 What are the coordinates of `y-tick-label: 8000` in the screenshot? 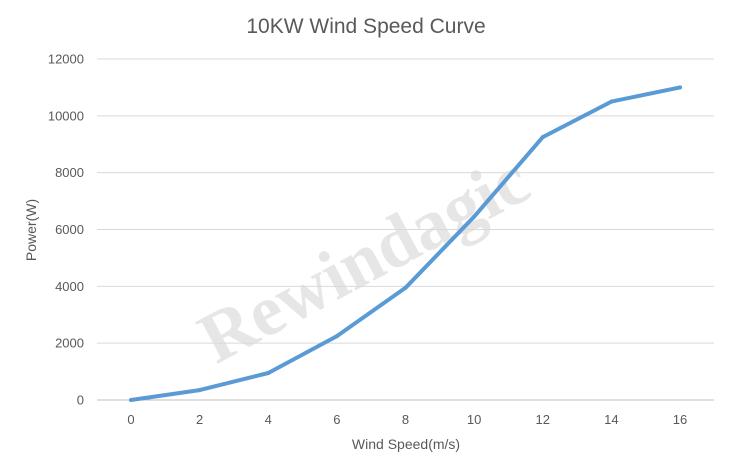 It's located at (69, 172).